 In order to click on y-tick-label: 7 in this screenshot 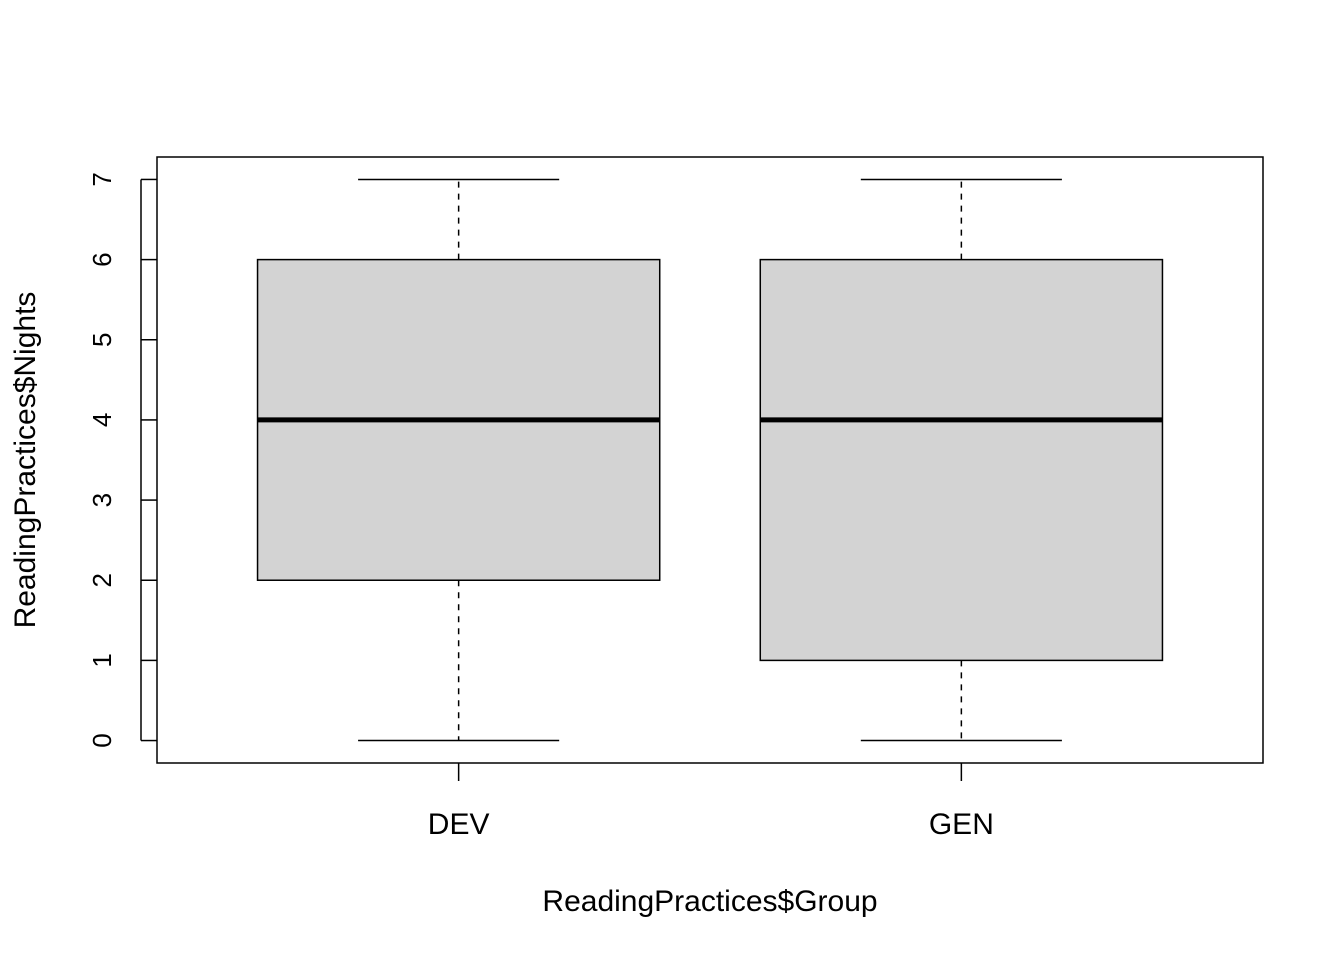, I will do `click(102, 179)`.